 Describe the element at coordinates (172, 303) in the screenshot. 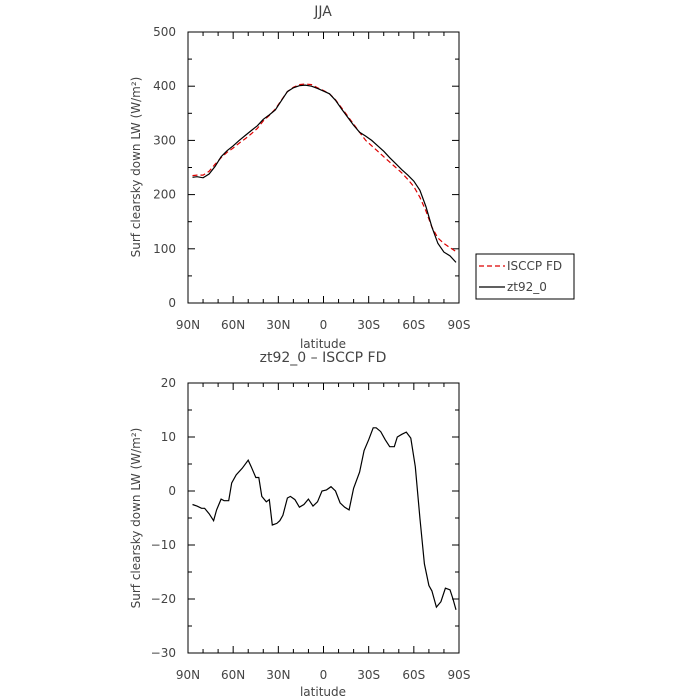

I see `top-y-tick-label: 0` at that location.